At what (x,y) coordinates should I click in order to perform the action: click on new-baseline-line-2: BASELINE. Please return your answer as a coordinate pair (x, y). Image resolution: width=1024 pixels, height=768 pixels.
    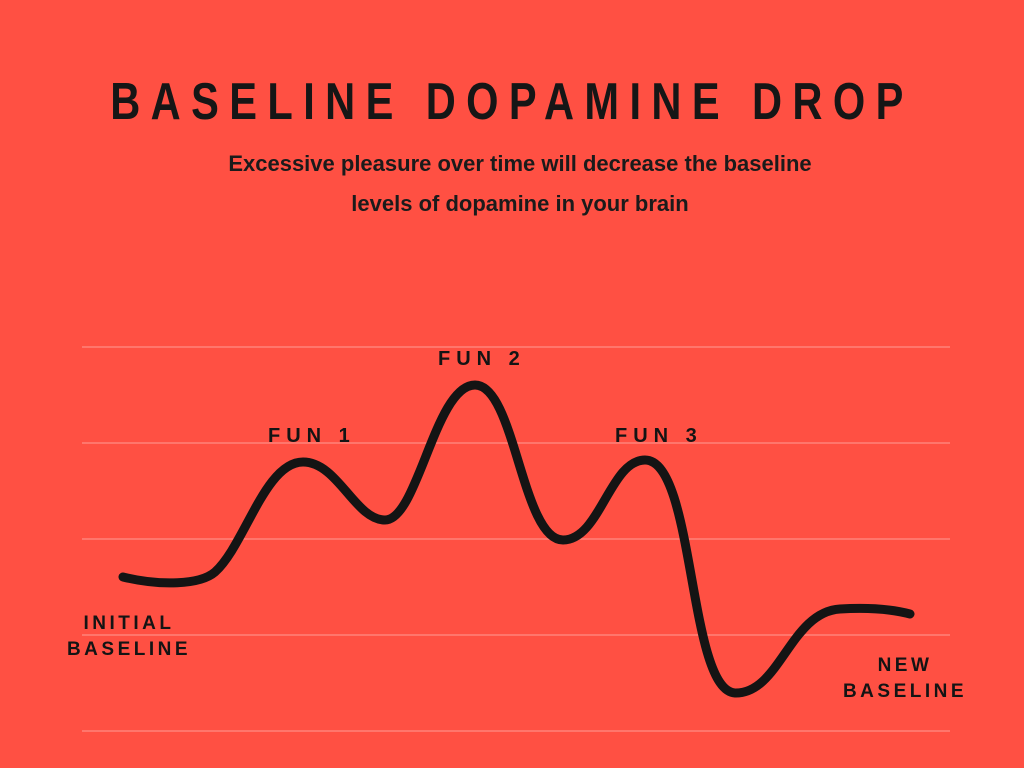
    Looking at the image, I should click on (905, 691).